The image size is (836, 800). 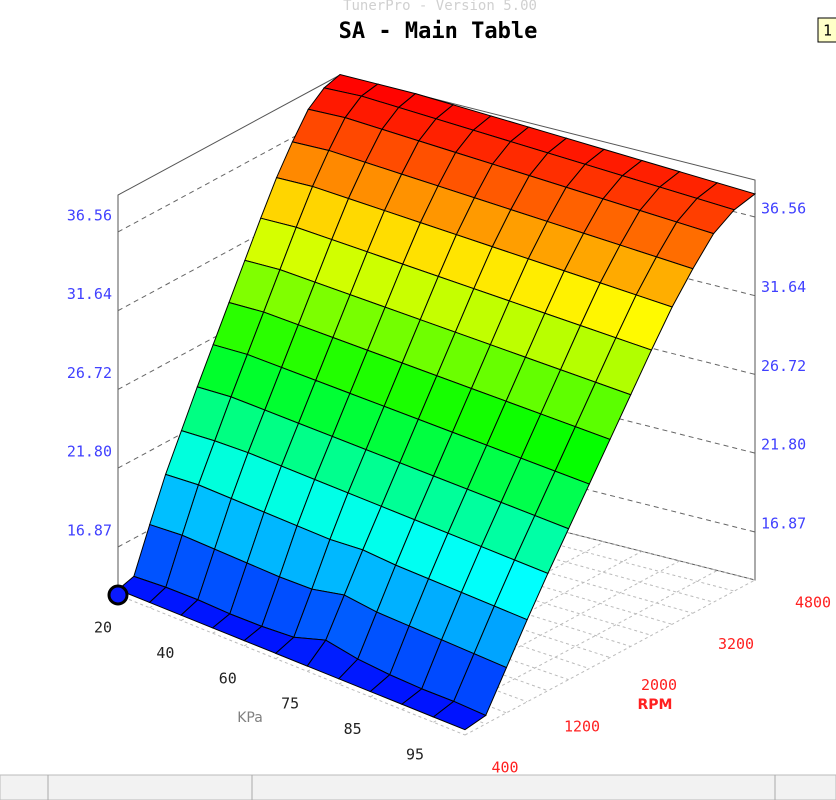 What do you see at coordinates (118, 595) in the screenshot?
I see `cursor` at bounding box center [118, 595].